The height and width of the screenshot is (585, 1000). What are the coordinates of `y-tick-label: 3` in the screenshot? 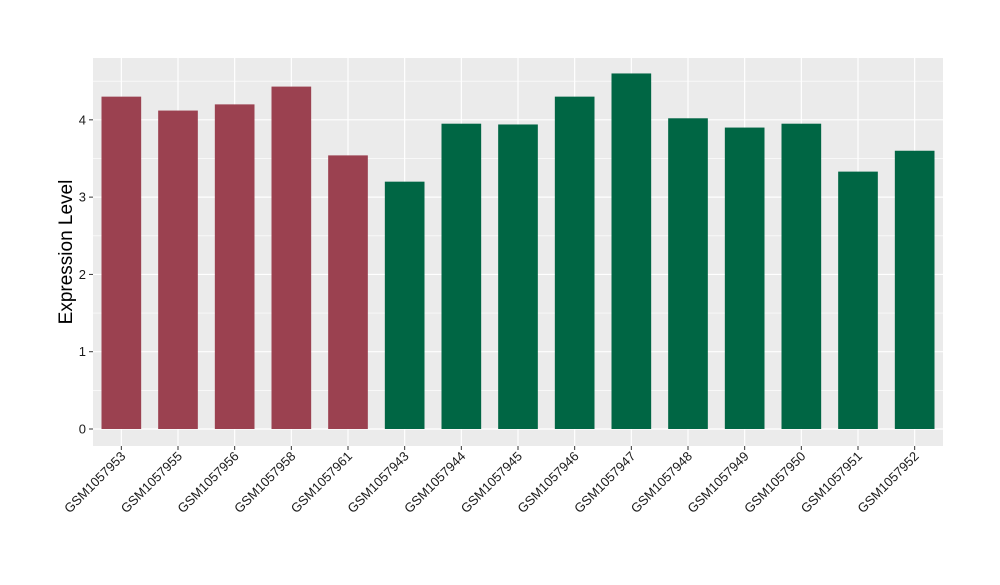 It's located at (82, 197).